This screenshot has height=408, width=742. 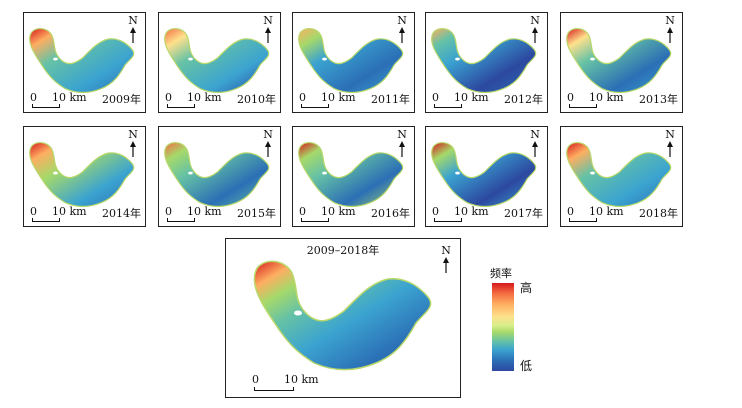 I want to click on legend-color-ramp, so click(x=503, y=327).